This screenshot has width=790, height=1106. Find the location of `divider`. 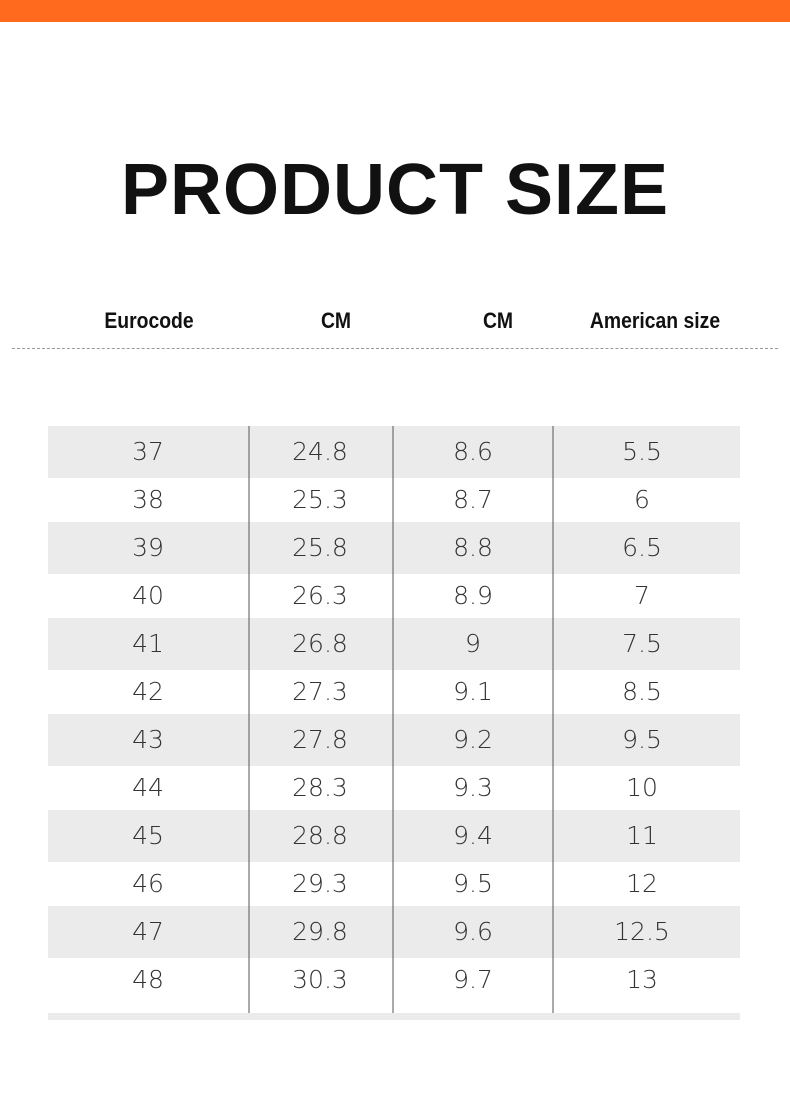

divider is located at coordinates (395, 348).